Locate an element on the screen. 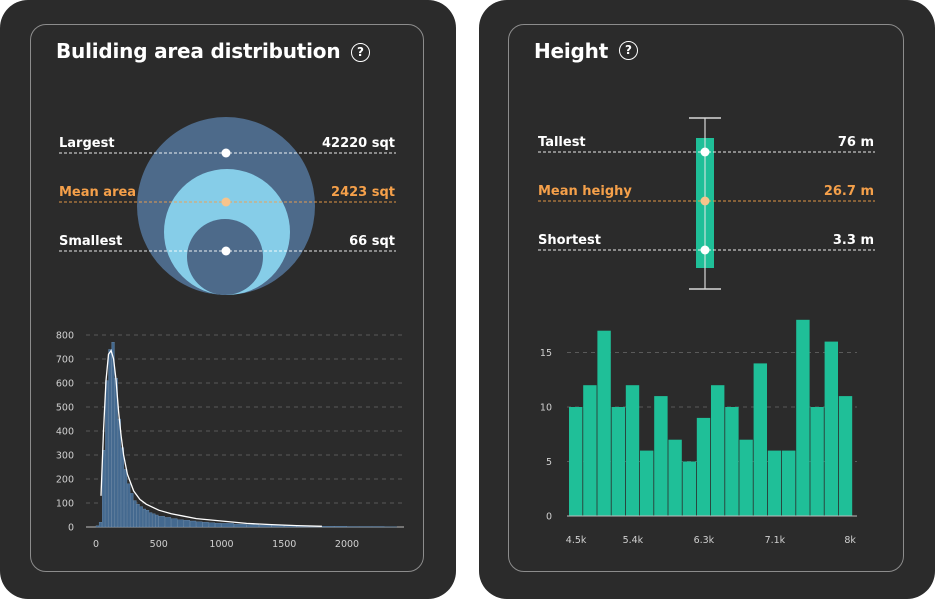 This screenshot has width=935, height=599. y-tick-label: 700 is located at coordinates (65, 360).